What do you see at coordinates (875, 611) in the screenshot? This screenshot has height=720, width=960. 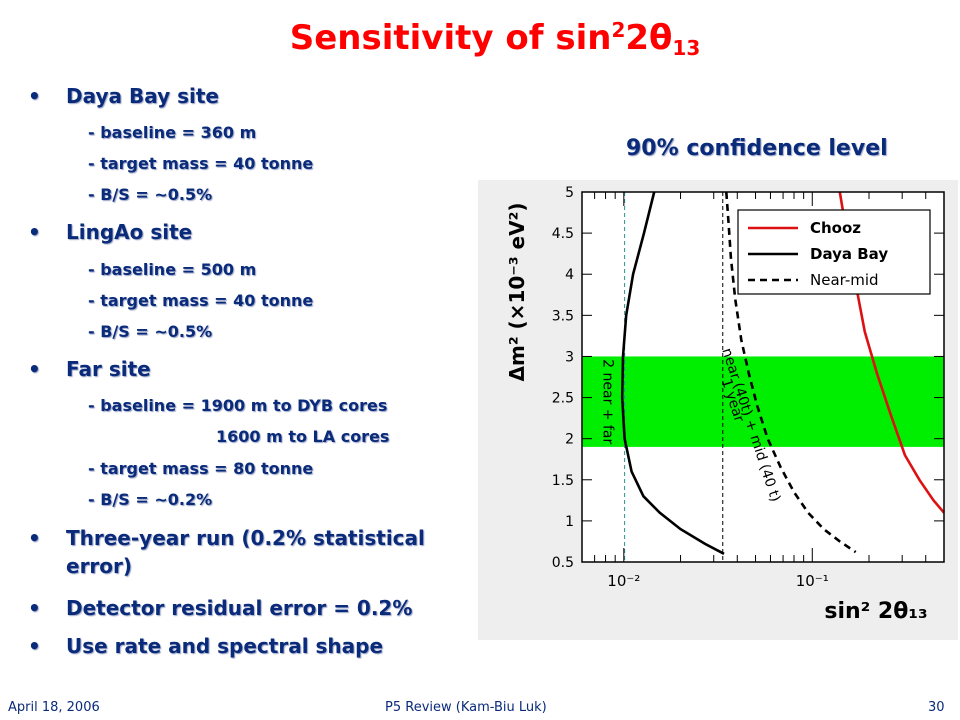 I see `x-axis-label: sin² 2θ₁₃` at bounding box center [875, 611].